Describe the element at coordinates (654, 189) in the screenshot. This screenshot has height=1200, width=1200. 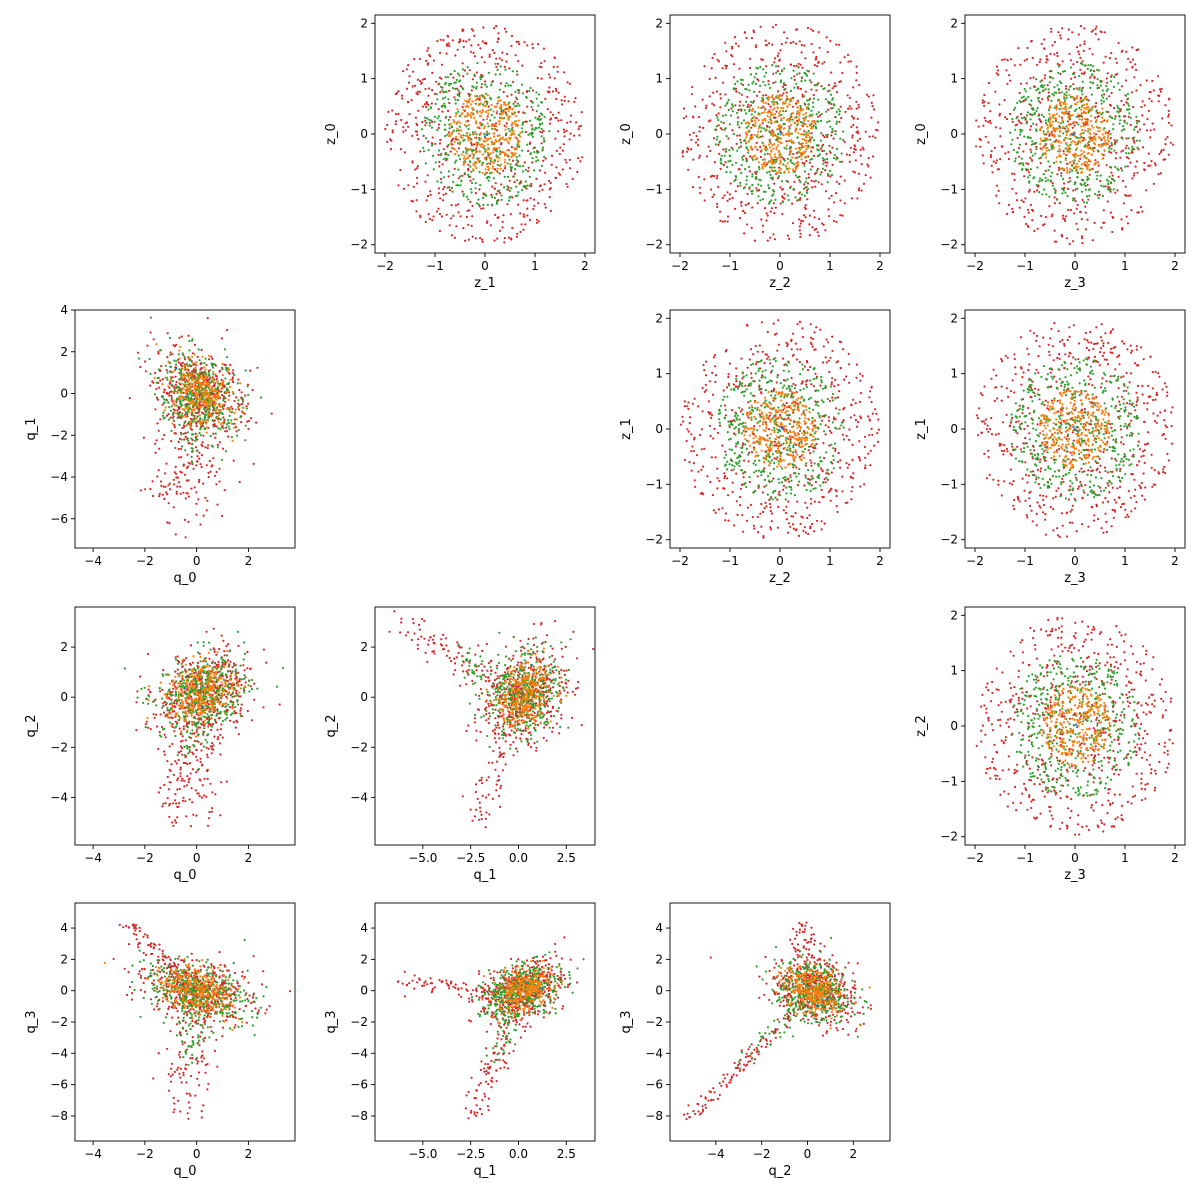
I see `y-tick-label: −1` at that location.